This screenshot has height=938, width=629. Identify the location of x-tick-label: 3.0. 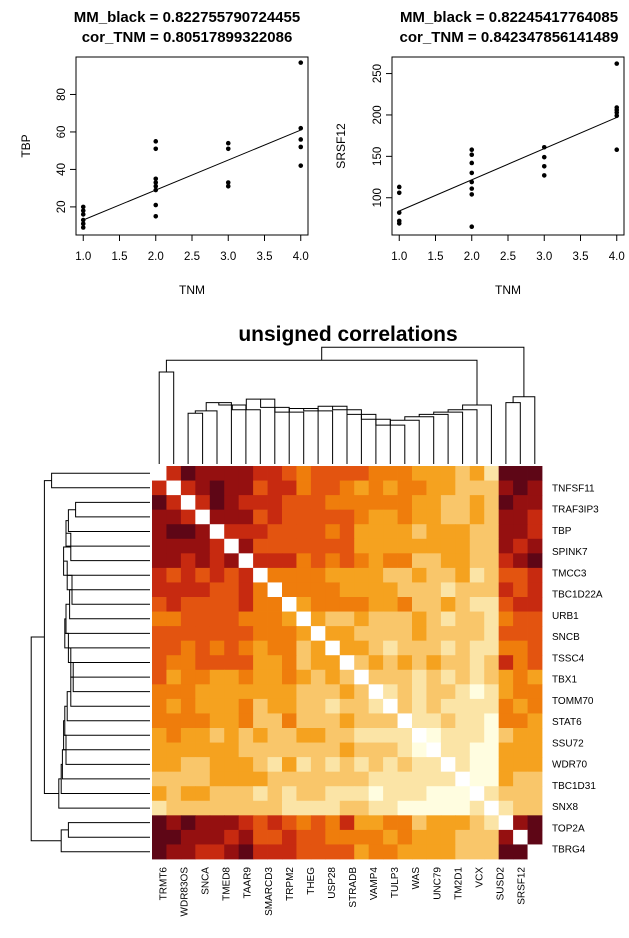
(544, 257).